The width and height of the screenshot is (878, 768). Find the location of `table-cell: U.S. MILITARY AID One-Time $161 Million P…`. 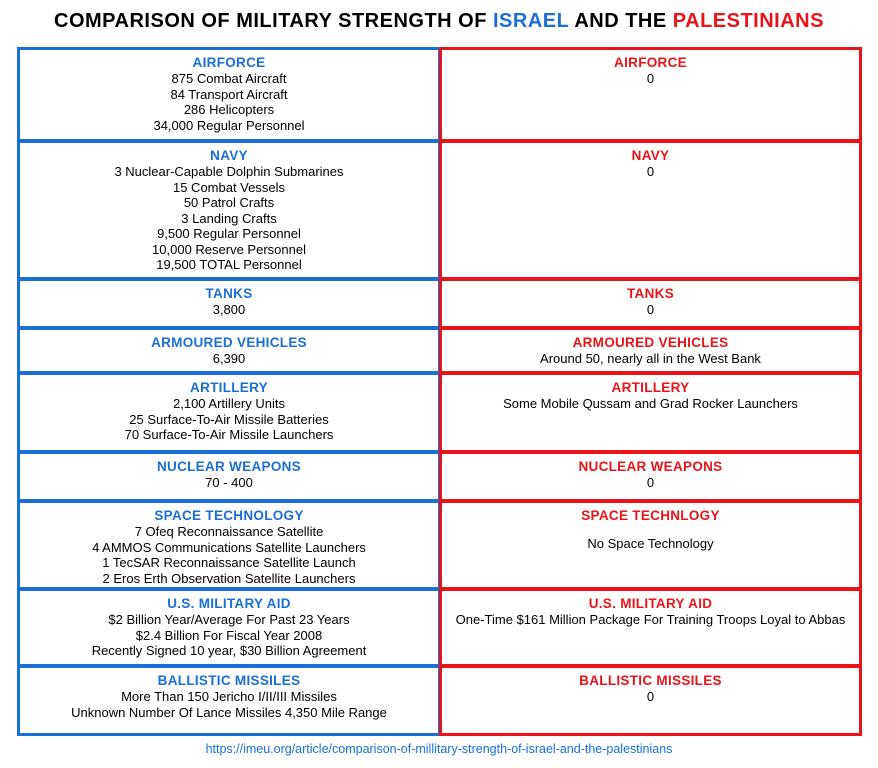

table-cell: U.S. MILITARY AID One-Time $161 Million P… is located at coordinates (650, 627).